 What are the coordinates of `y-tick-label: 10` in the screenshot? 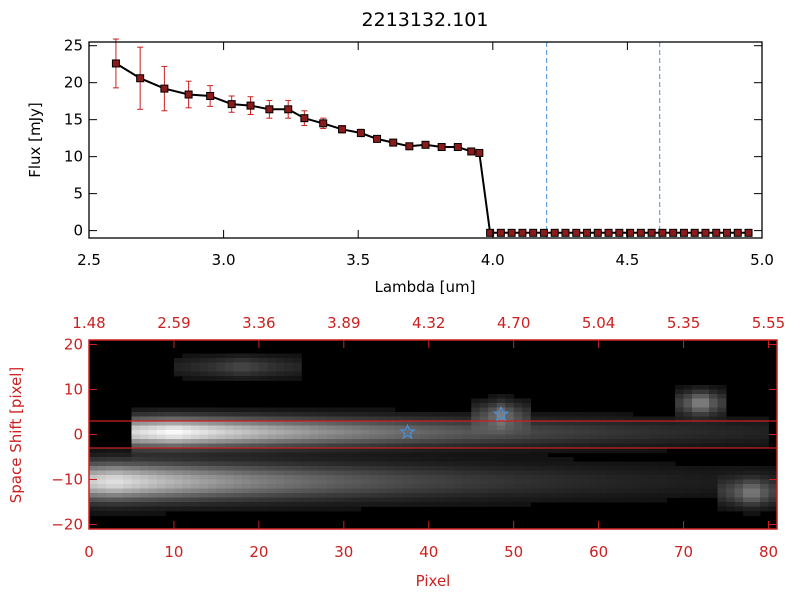 It's located at (73, 157).